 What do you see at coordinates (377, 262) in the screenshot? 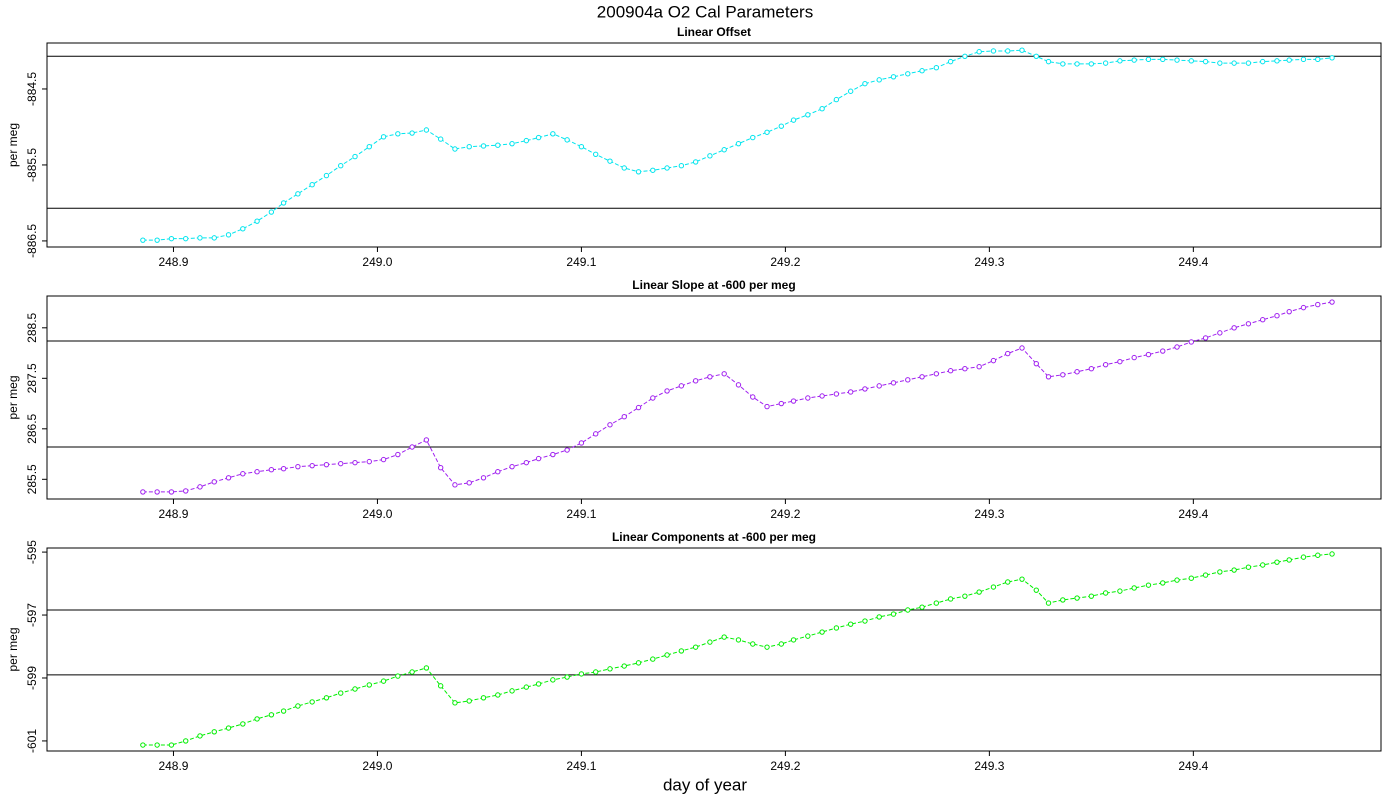
I see `x-tick-label: 249.0` at bounding box center [377, 262].